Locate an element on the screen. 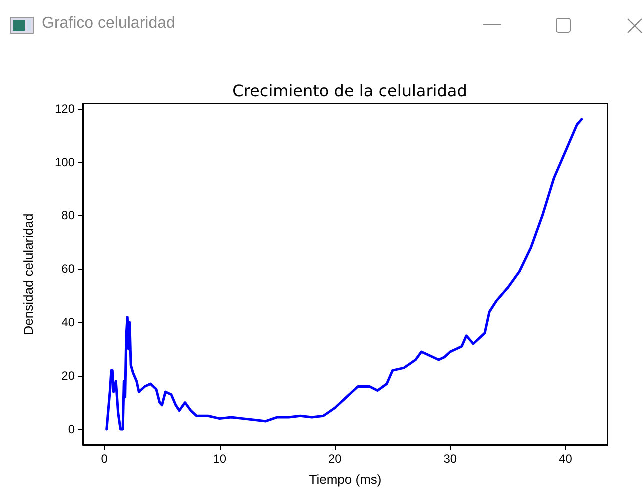 This screenshot has height=491, width=643. x-tick-label: 0 is located at coordinates (104, 459).